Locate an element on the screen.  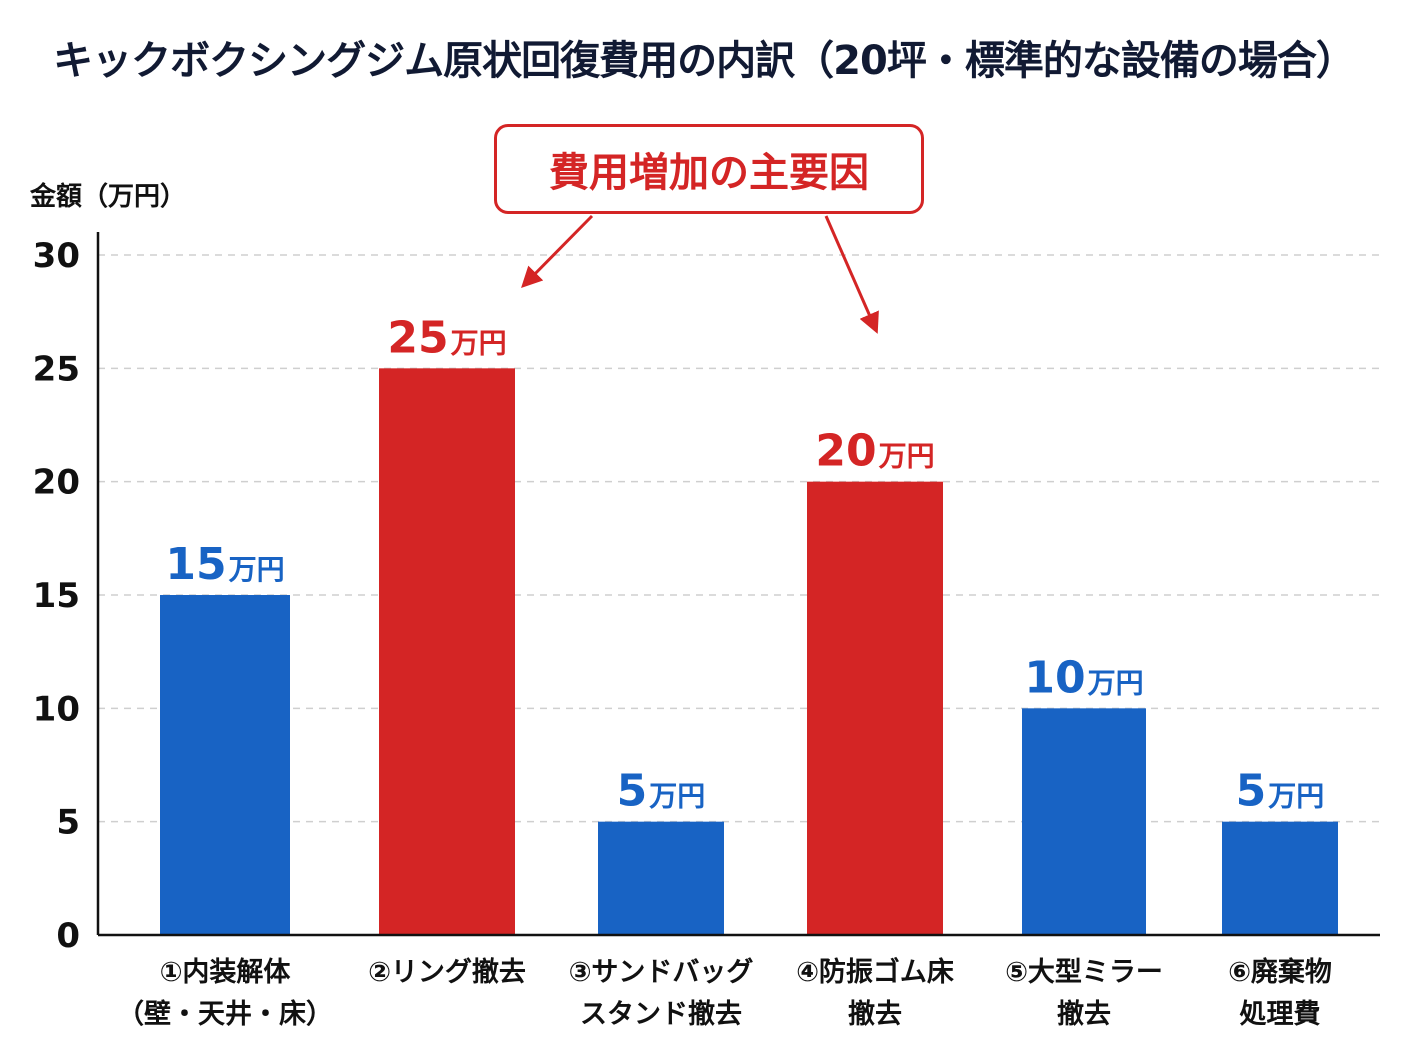
x-tick-label-line: 処理費 is located at coordinates (1280, 1014).